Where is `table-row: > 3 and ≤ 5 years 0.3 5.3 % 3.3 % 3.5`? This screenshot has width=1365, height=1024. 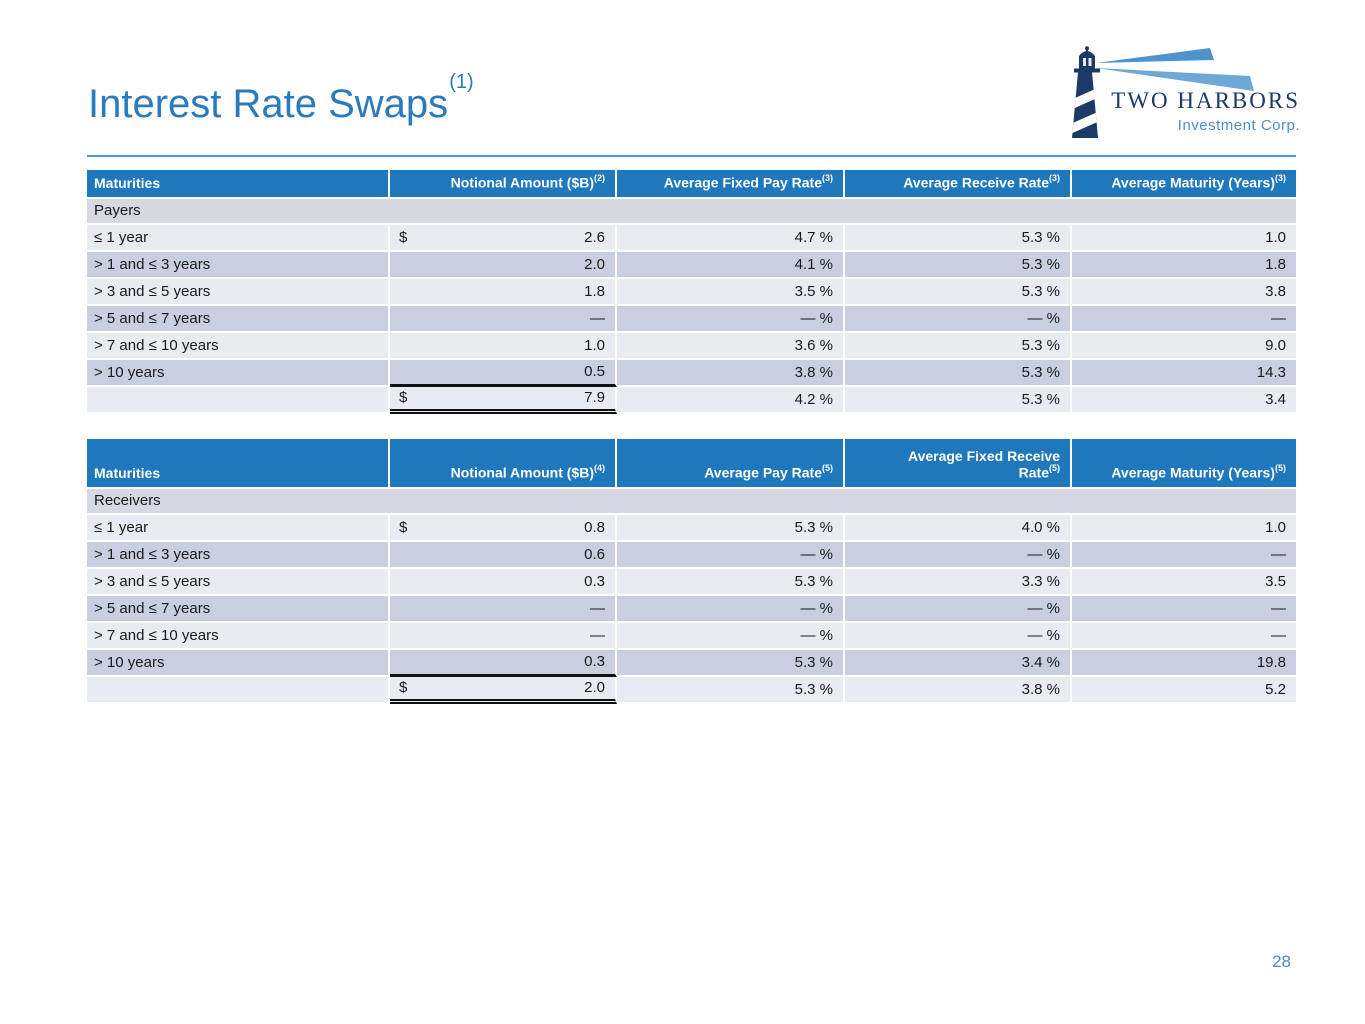
table-row: > 3 and ≤ 5 years 0.3 5.3 % 3.3 % 3.5 is located at coordinates (691, 582).